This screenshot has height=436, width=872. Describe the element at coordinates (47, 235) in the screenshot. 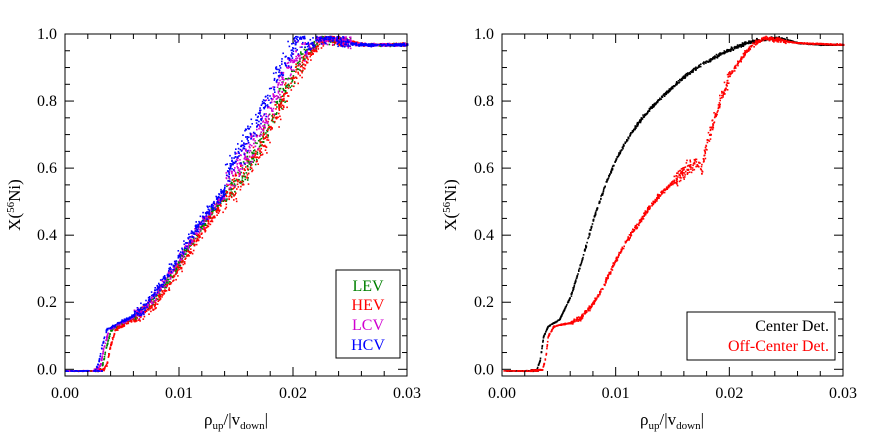

I see `y-tick-label: 0.4` at that location.